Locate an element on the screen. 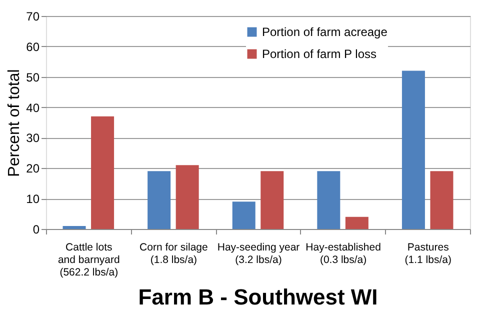  x-tick-label: Hay-established (0.3 lbs/a) is located at coordinates (344, 254).